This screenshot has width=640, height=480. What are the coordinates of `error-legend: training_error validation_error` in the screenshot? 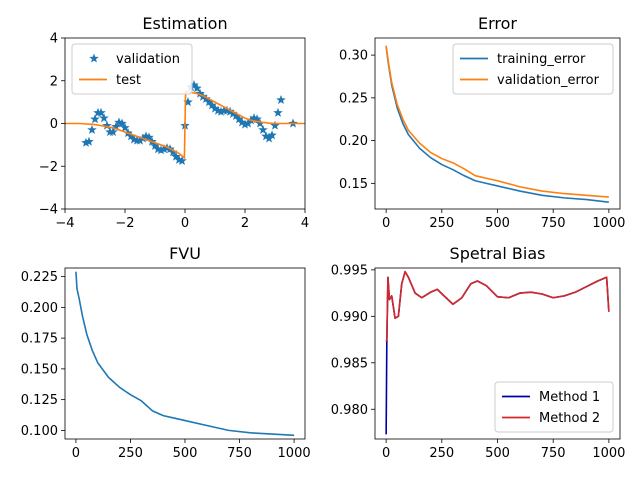 It's located at (533, 69).